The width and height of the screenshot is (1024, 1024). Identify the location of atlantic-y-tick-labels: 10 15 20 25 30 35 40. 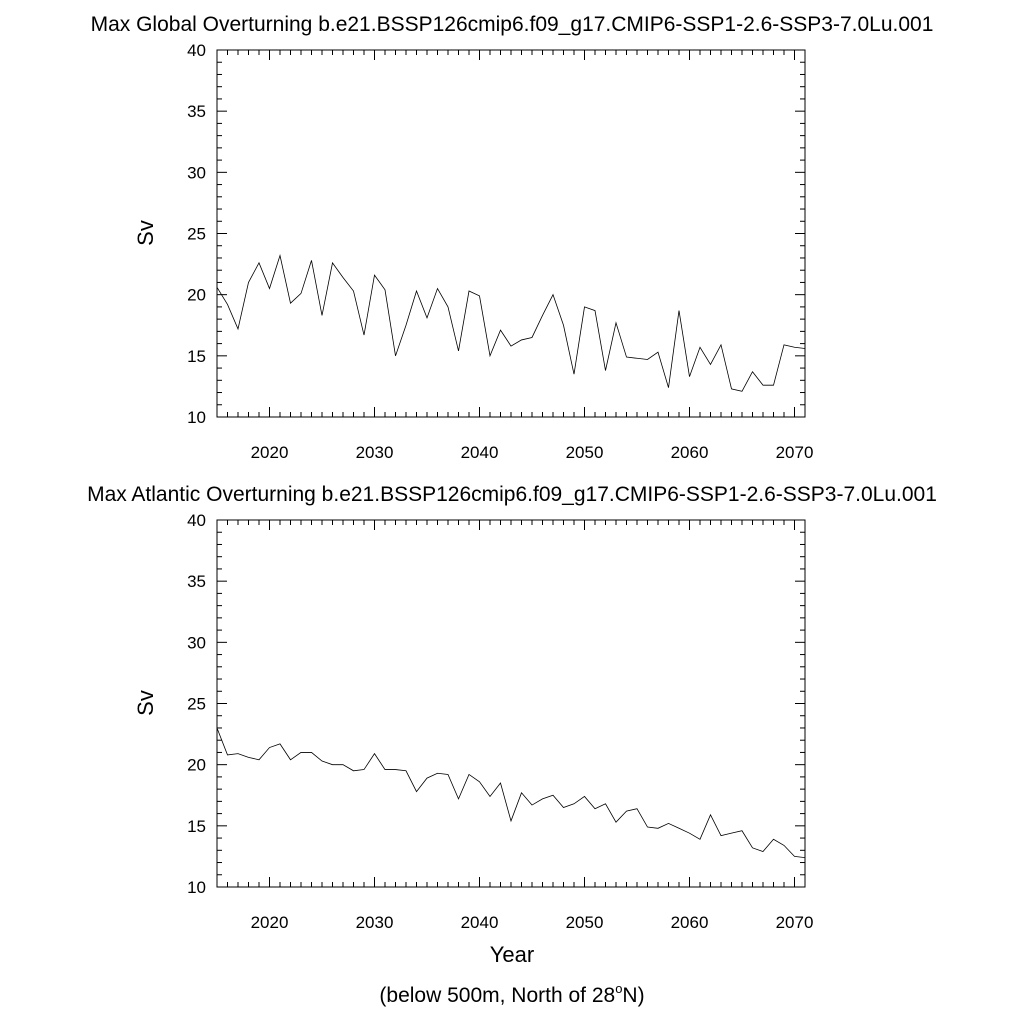
(196, 704).